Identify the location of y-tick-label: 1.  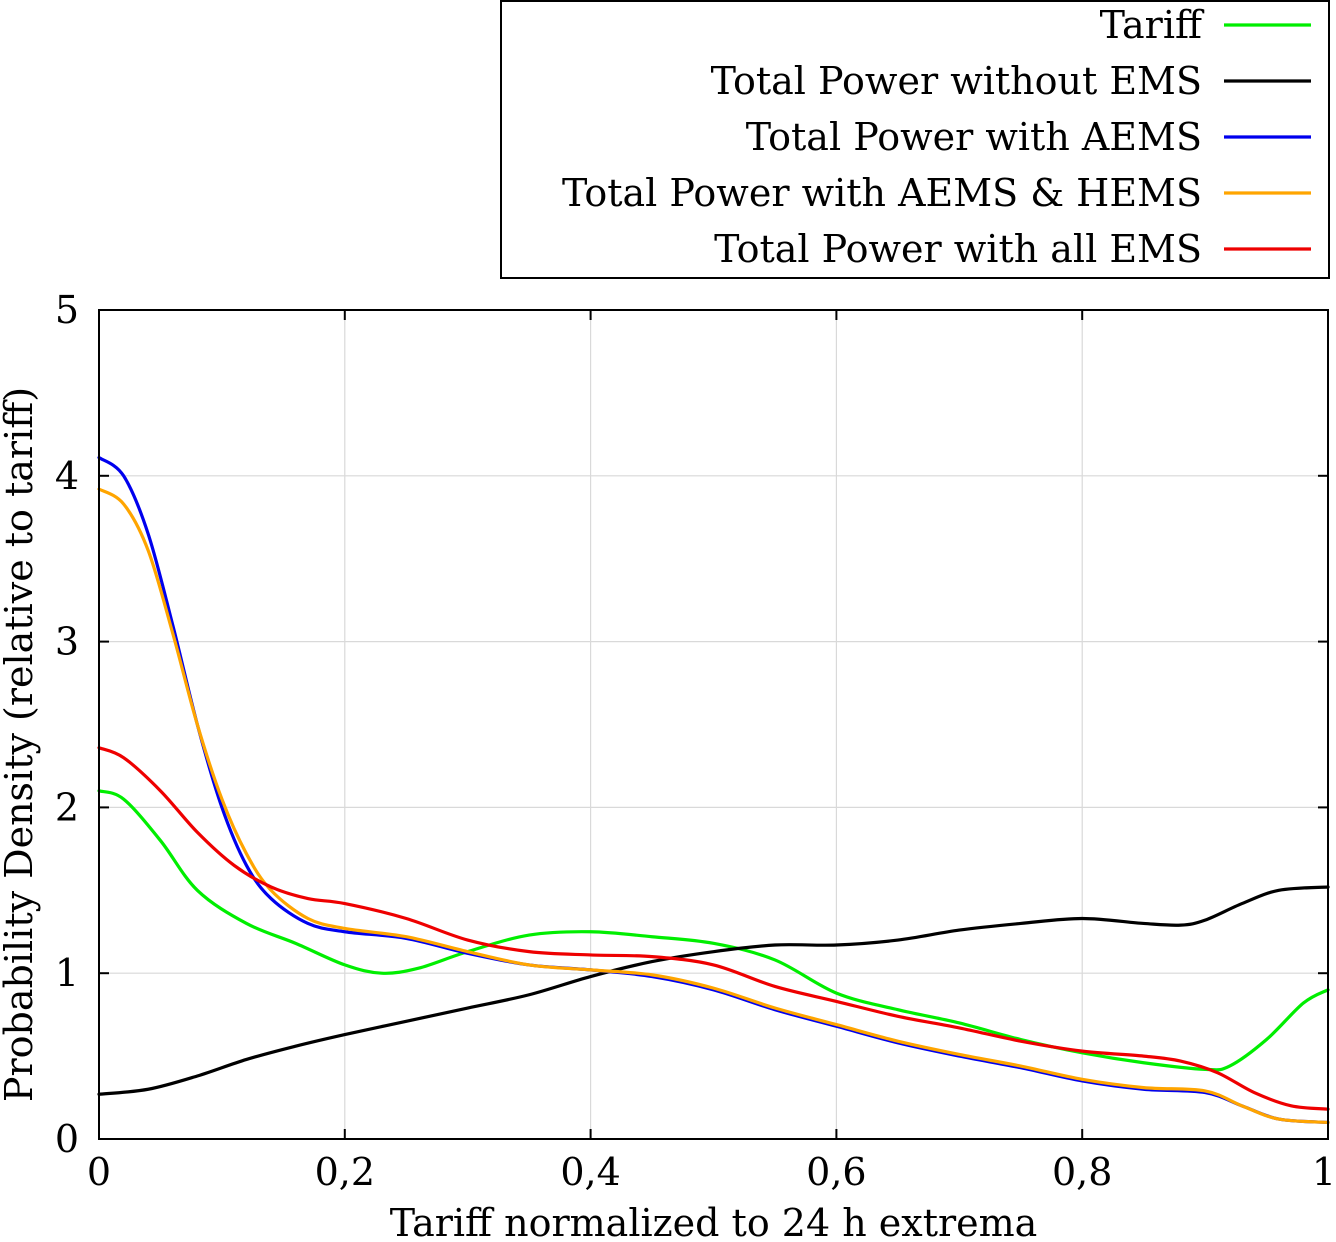
(67, 973).